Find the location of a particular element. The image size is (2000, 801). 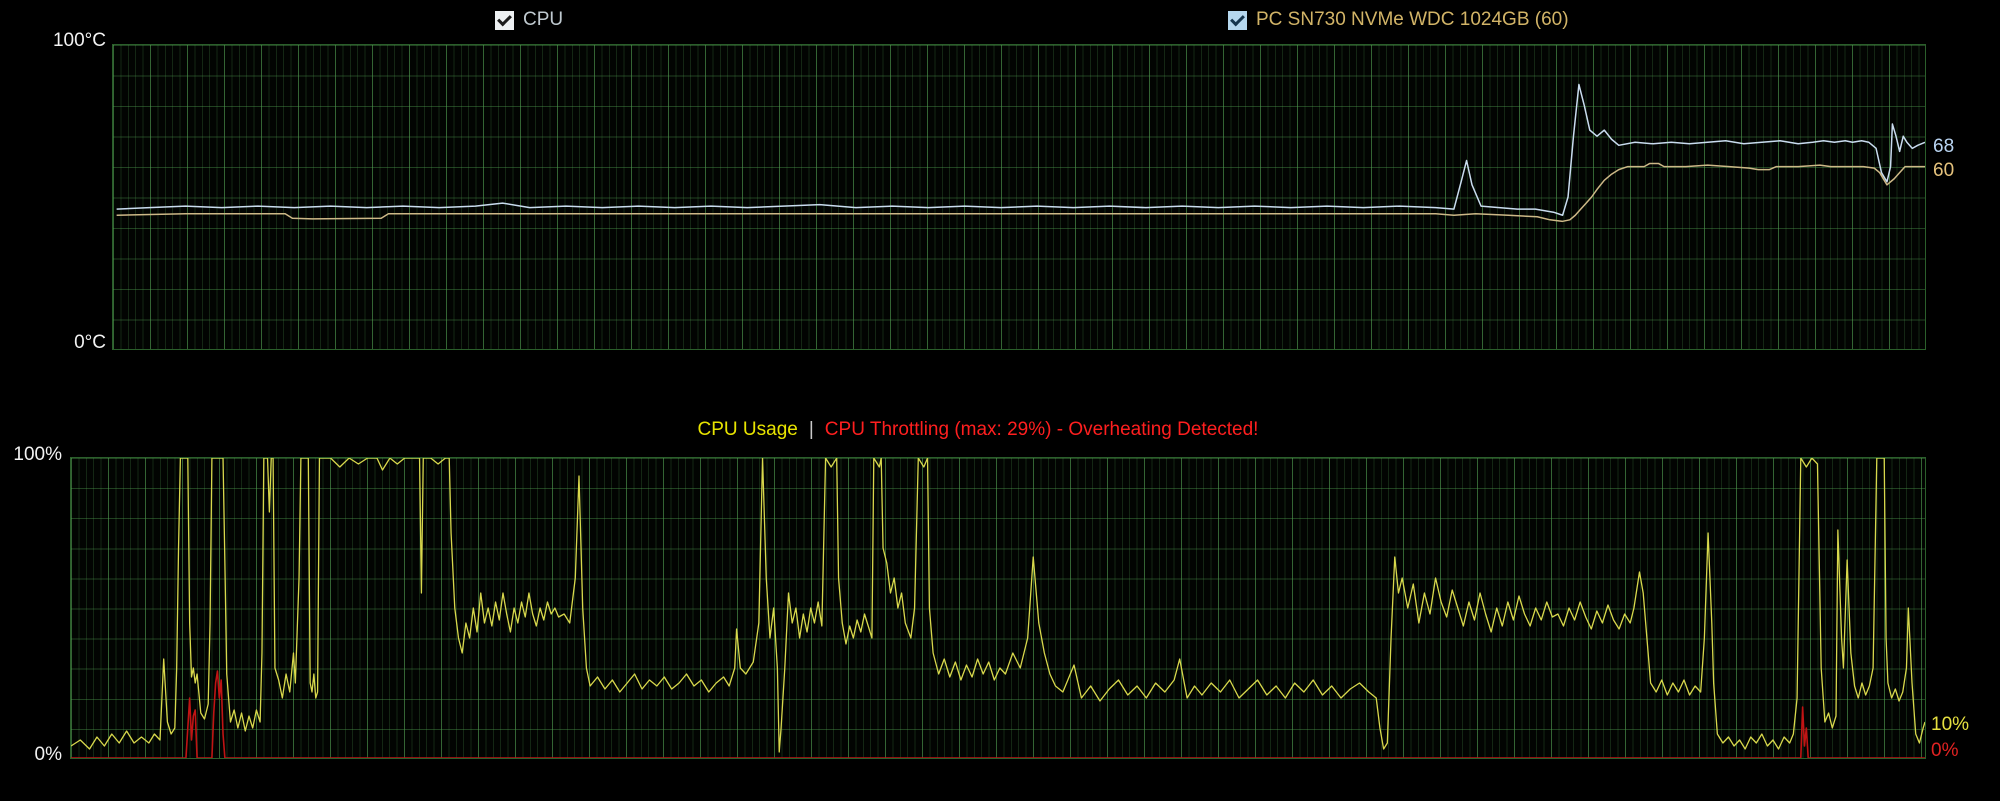

temp-axis-max-label: 100°C is located at coordinates (79, 40).